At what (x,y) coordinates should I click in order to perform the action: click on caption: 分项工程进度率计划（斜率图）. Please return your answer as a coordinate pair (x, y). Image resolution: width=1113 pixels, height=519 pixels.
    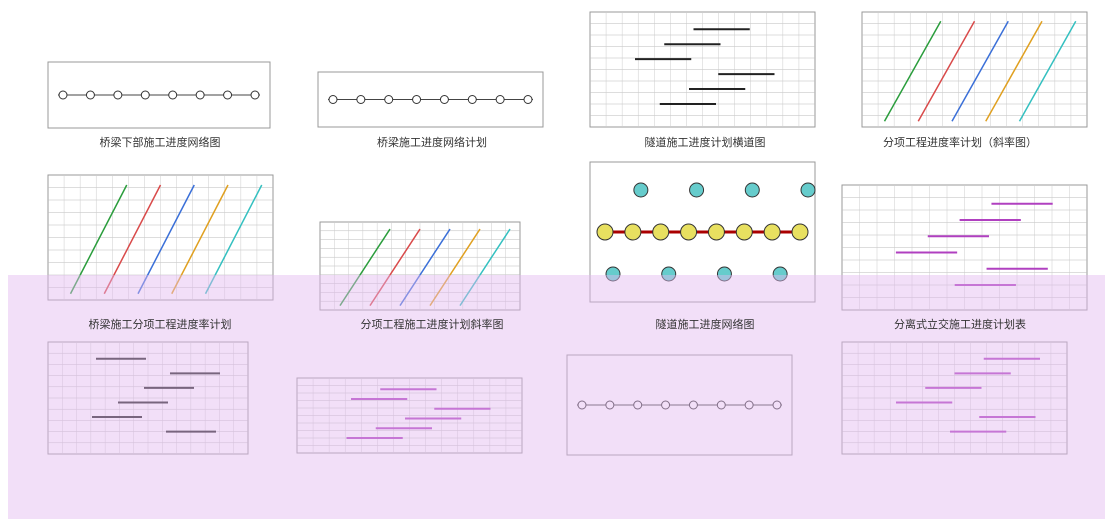
    Looking at the image, I should click on (960, 142).